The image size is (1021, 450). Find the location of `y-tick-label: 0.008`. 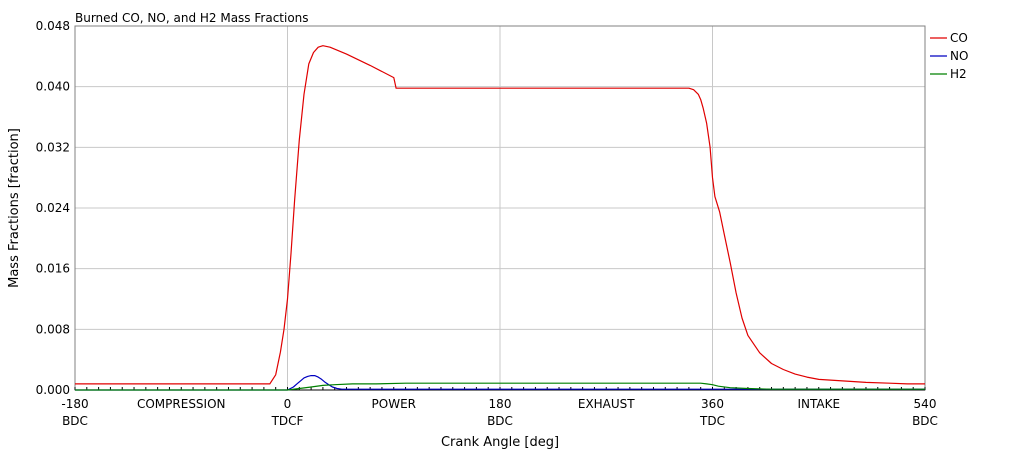

y-tick-label: 0.008 is located at coordinates (53, 329).